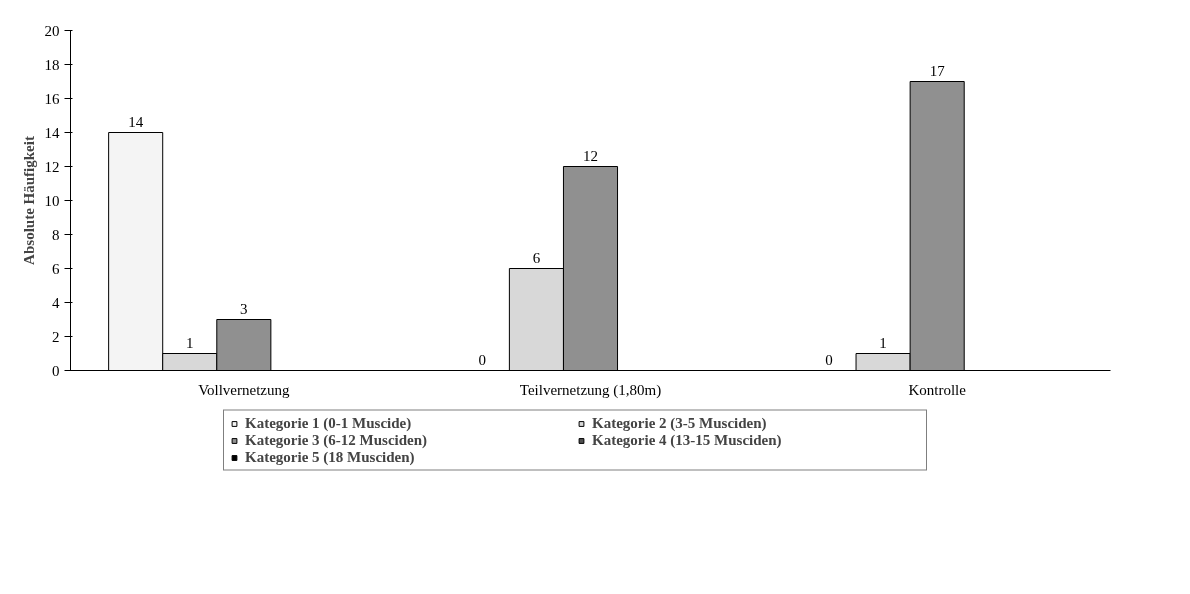  Describe the element at coordinates (52, 166) in the screenshot. I see `y-tick-label: 12` at that location.